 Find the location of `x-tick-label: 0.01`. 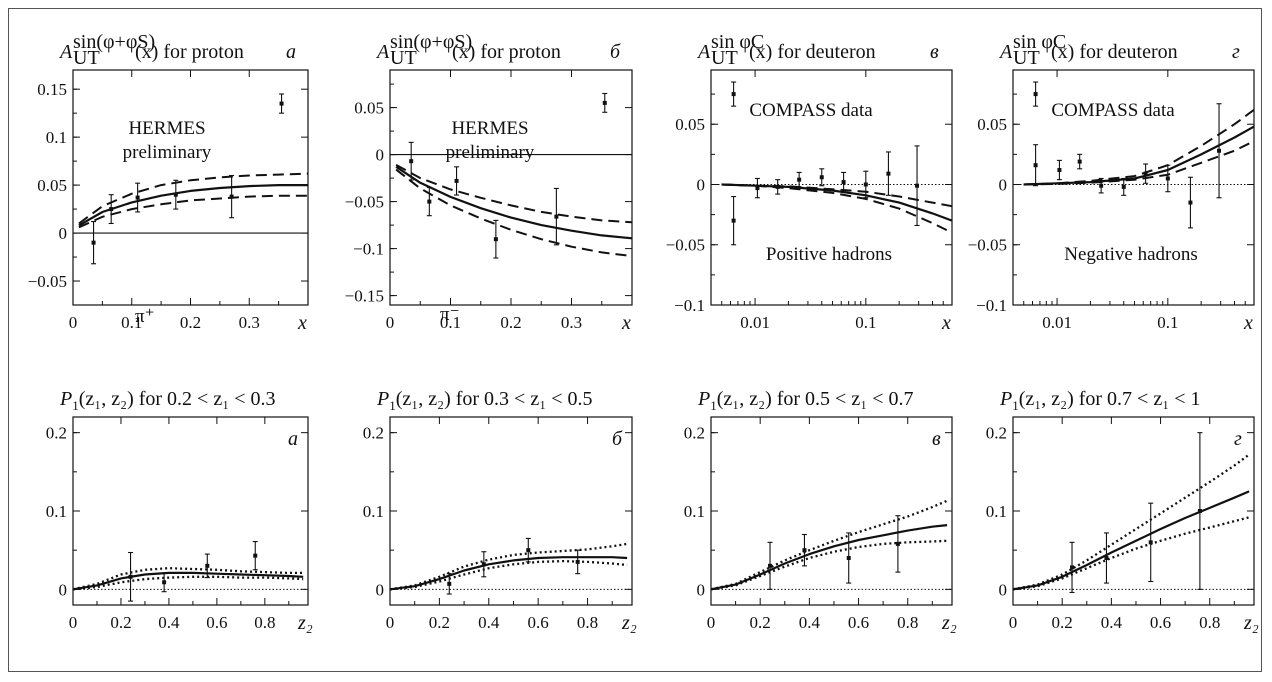

x-tick-label: 0.01 is located at coordinates (1057, 322).